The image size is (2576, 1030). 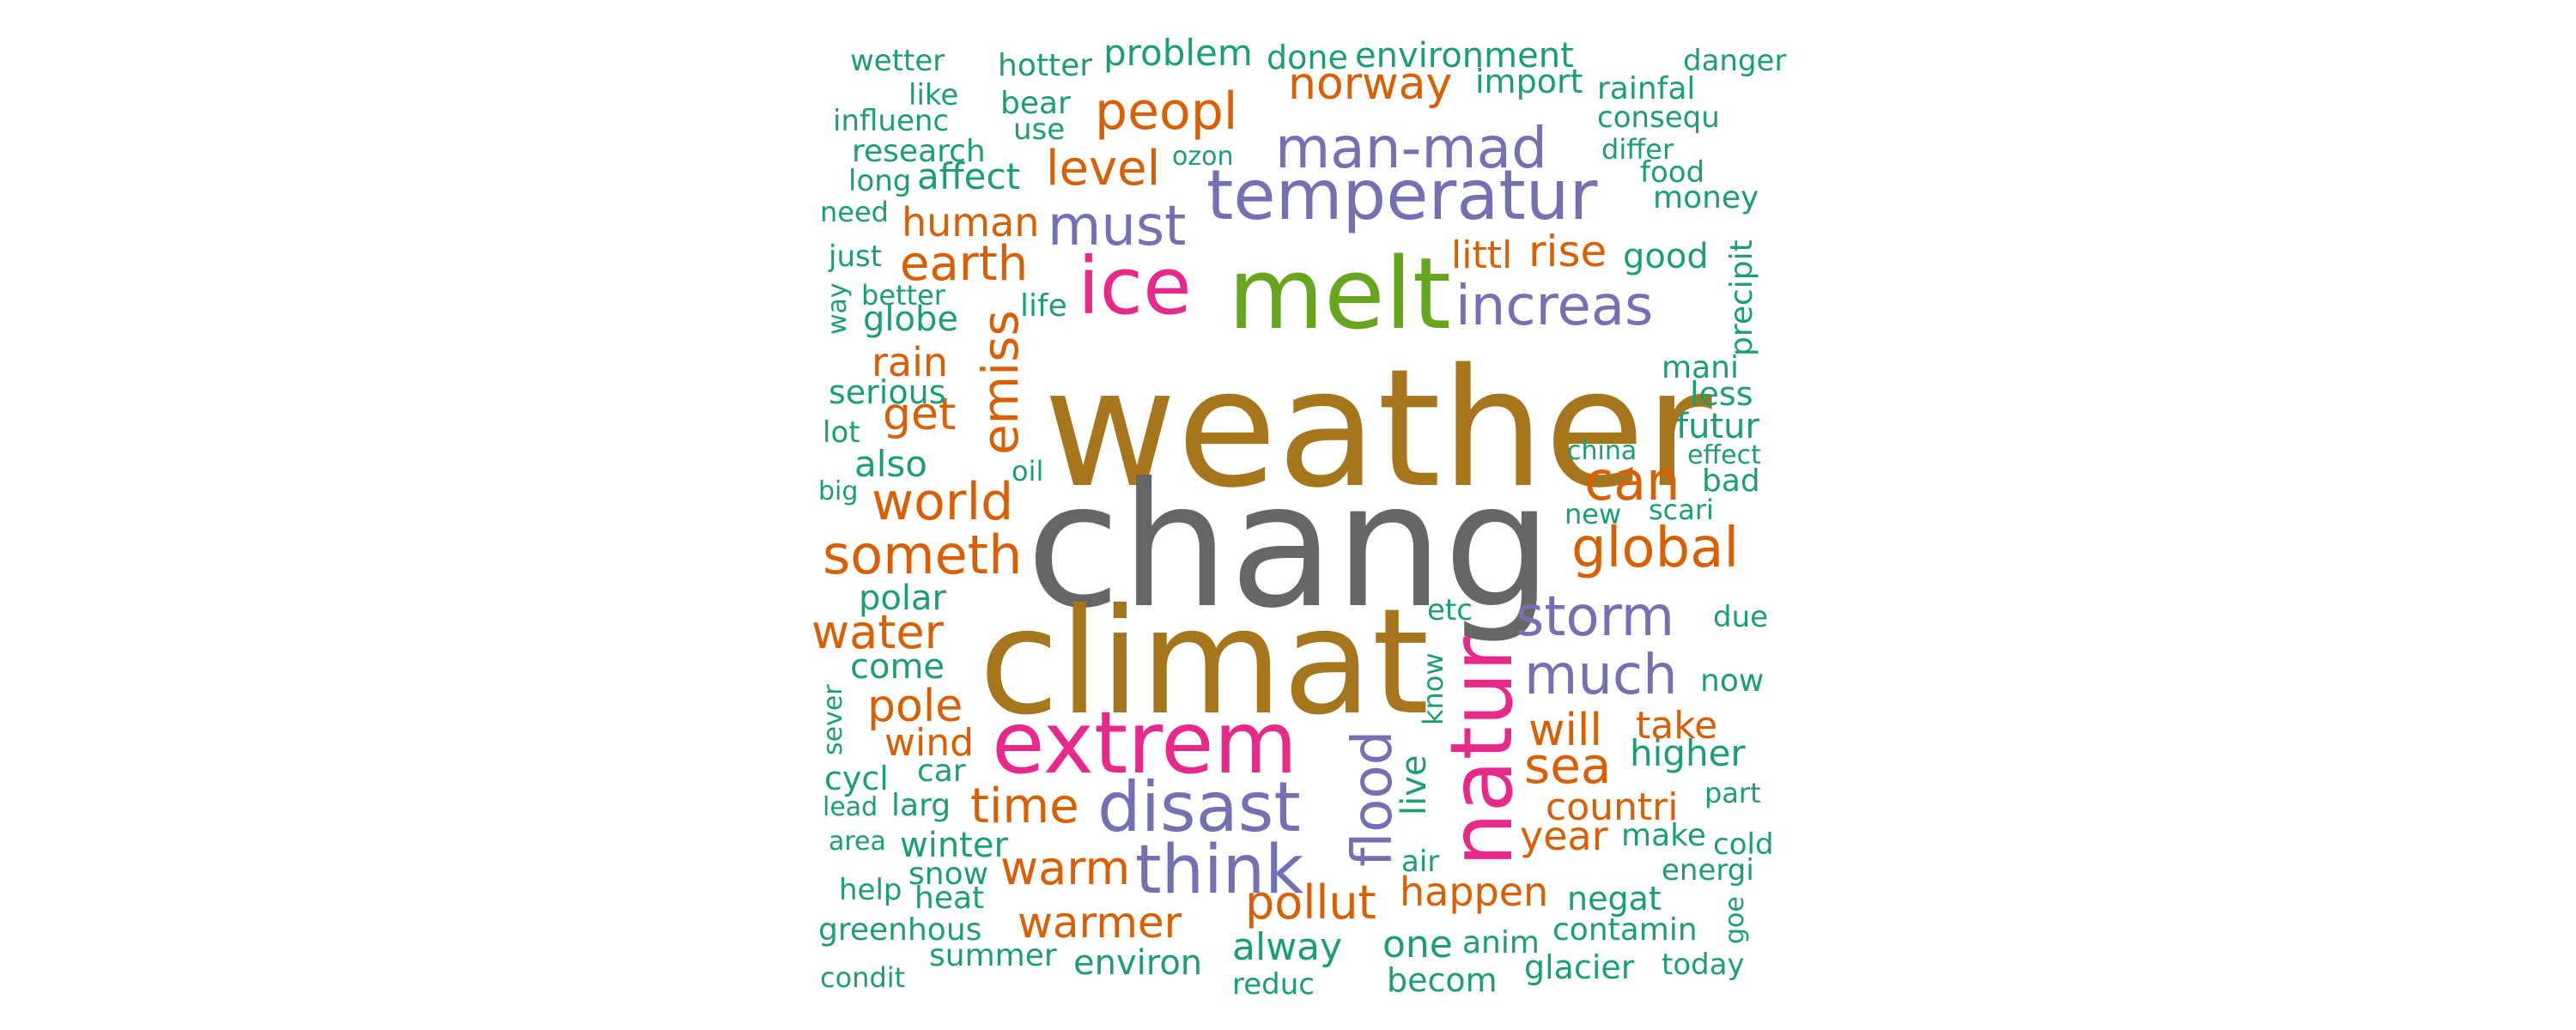 What do you see at coordinates (933, 95) in the screenshot?
I see `word-like: like` at bounding box center [933, 95].